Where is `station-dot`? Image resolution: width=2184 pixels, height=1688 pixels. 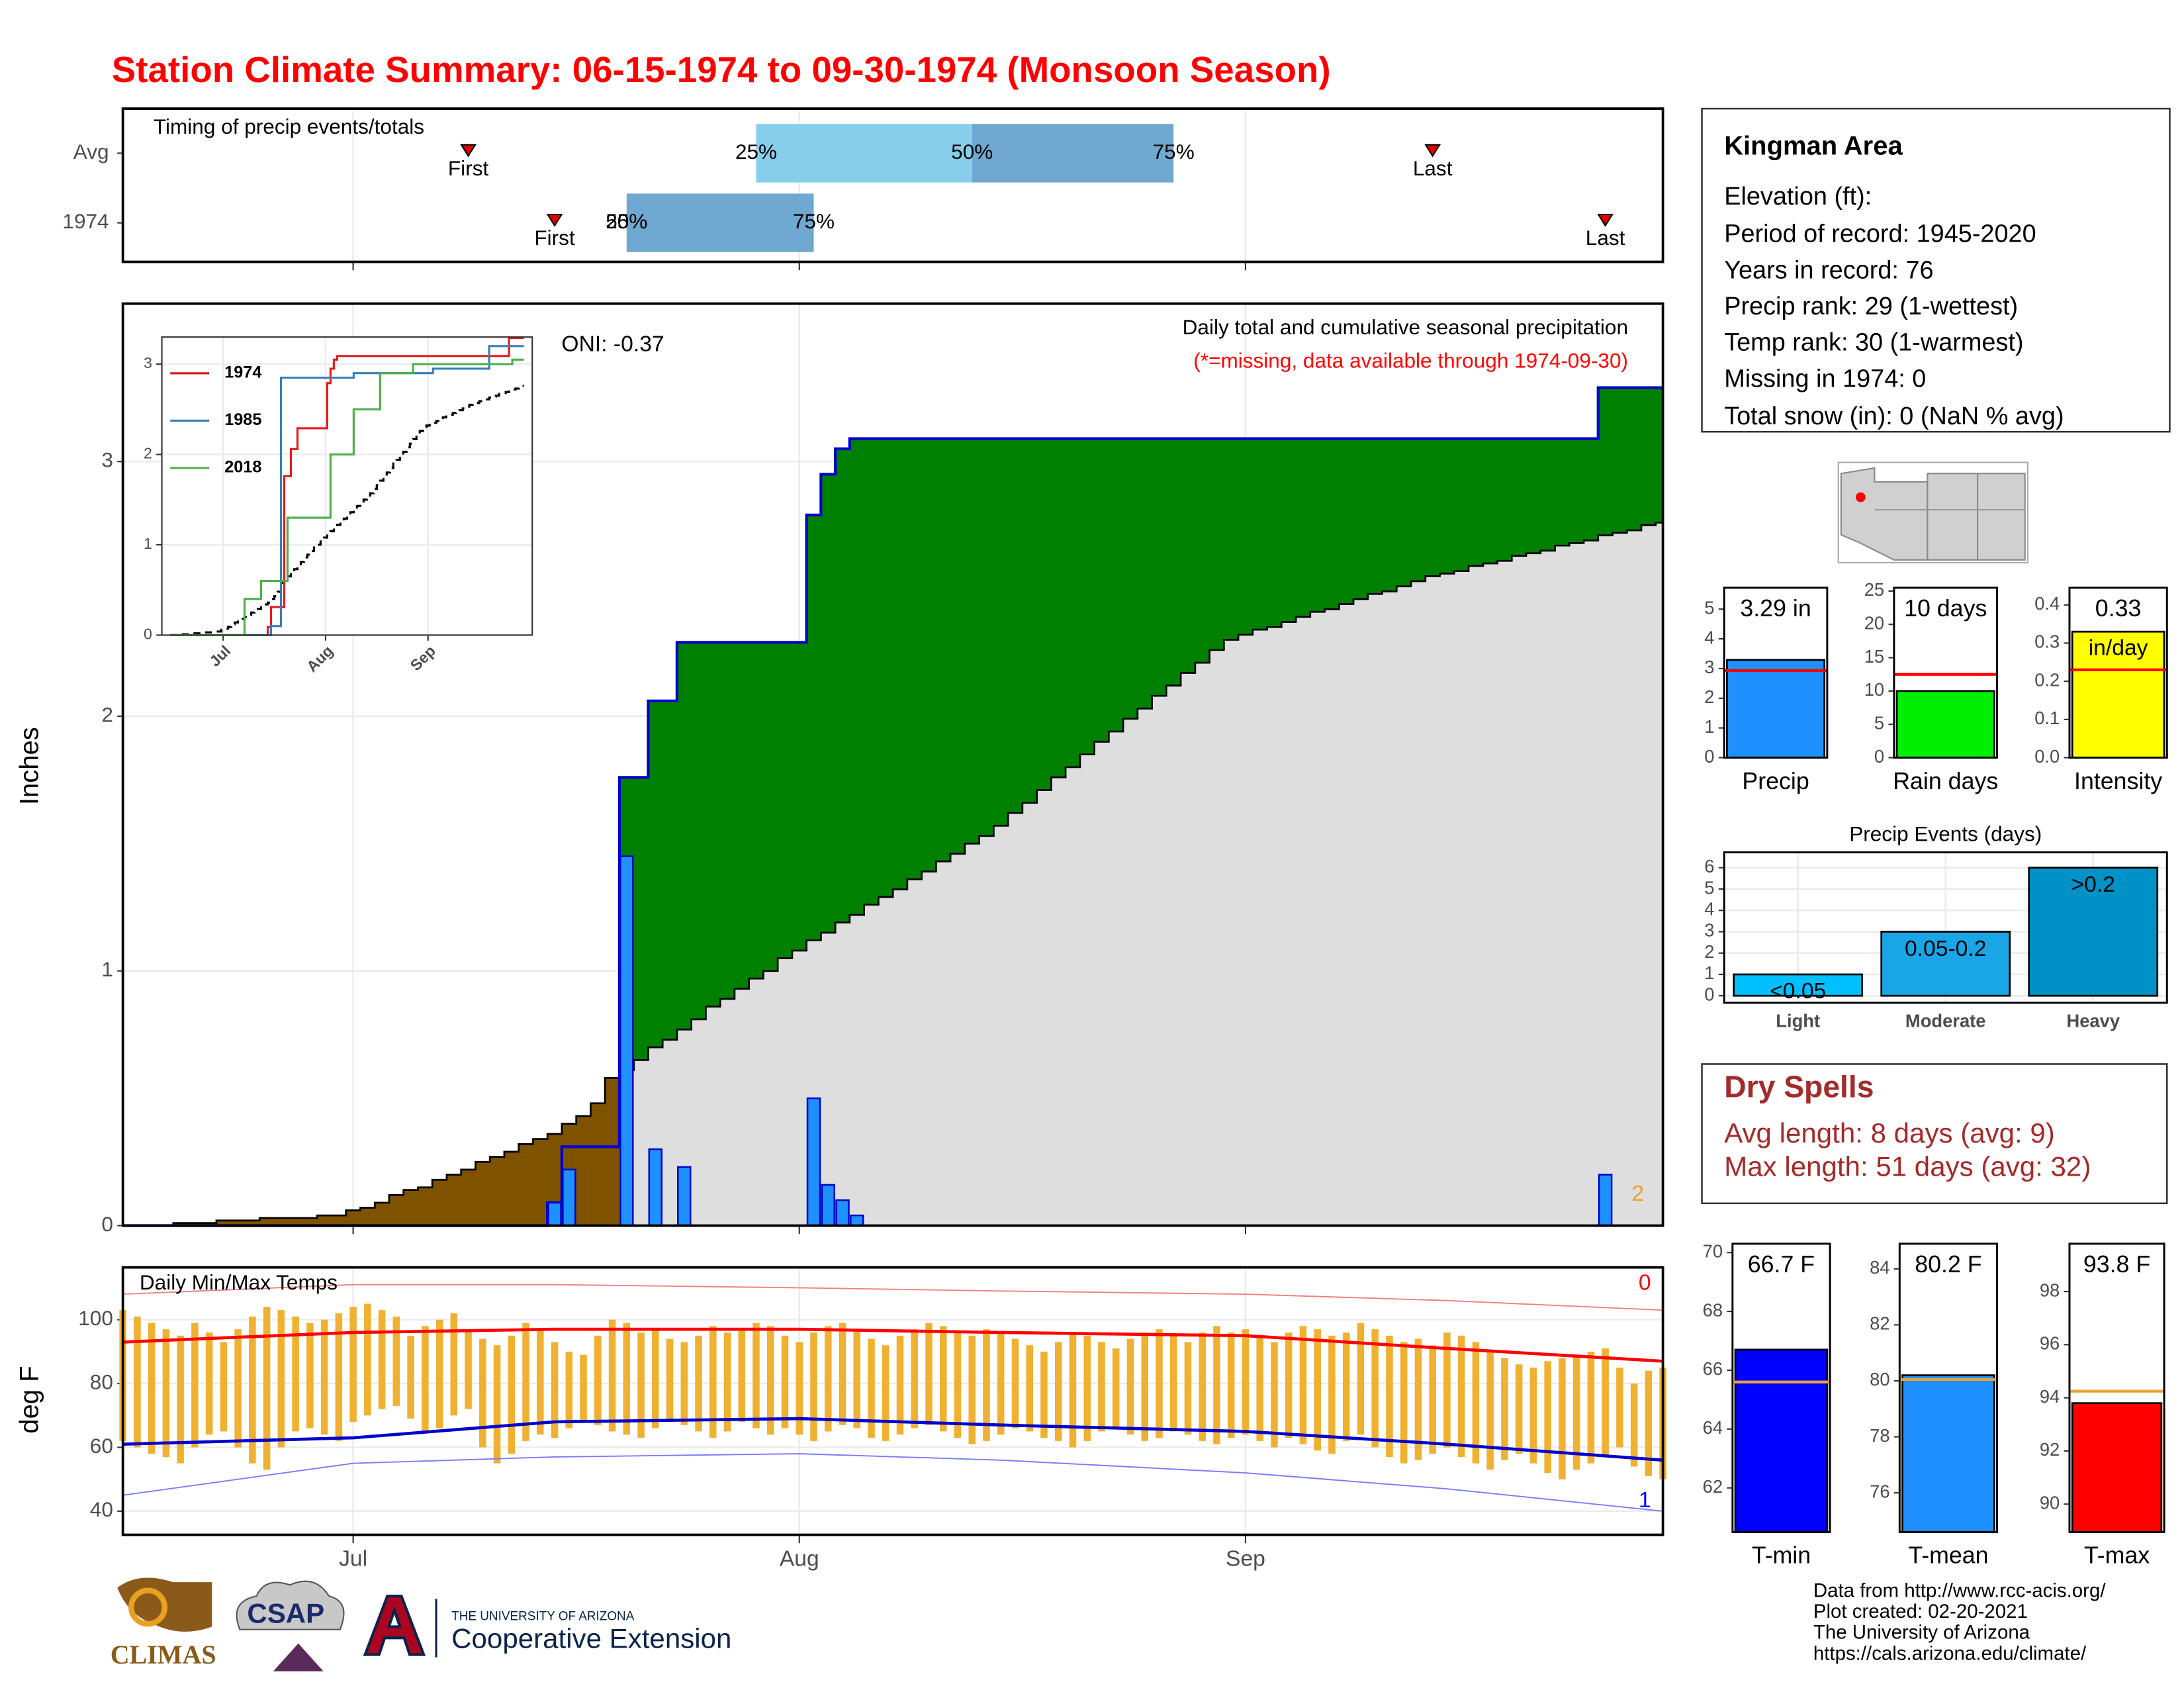
station-dot is located at coordinates (1861, 497).